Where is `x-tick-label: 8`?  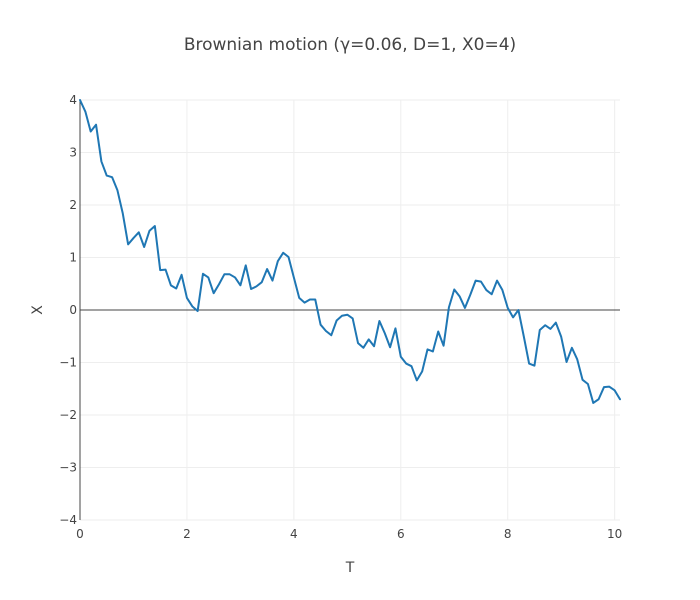 x-tick-label: 8 is located at coordinates (508, 534).